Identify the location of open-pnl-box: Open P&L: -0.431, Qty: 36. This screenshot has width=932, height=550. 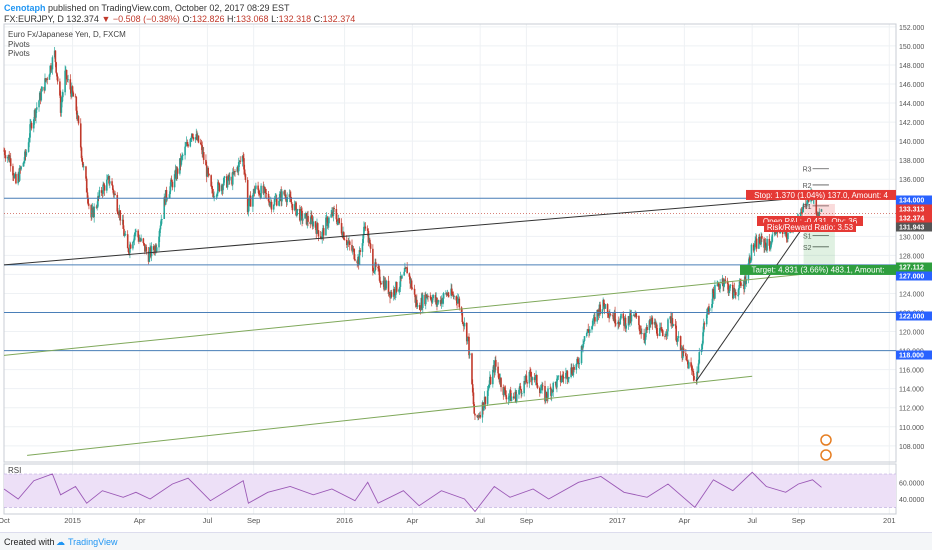
(810, 221).